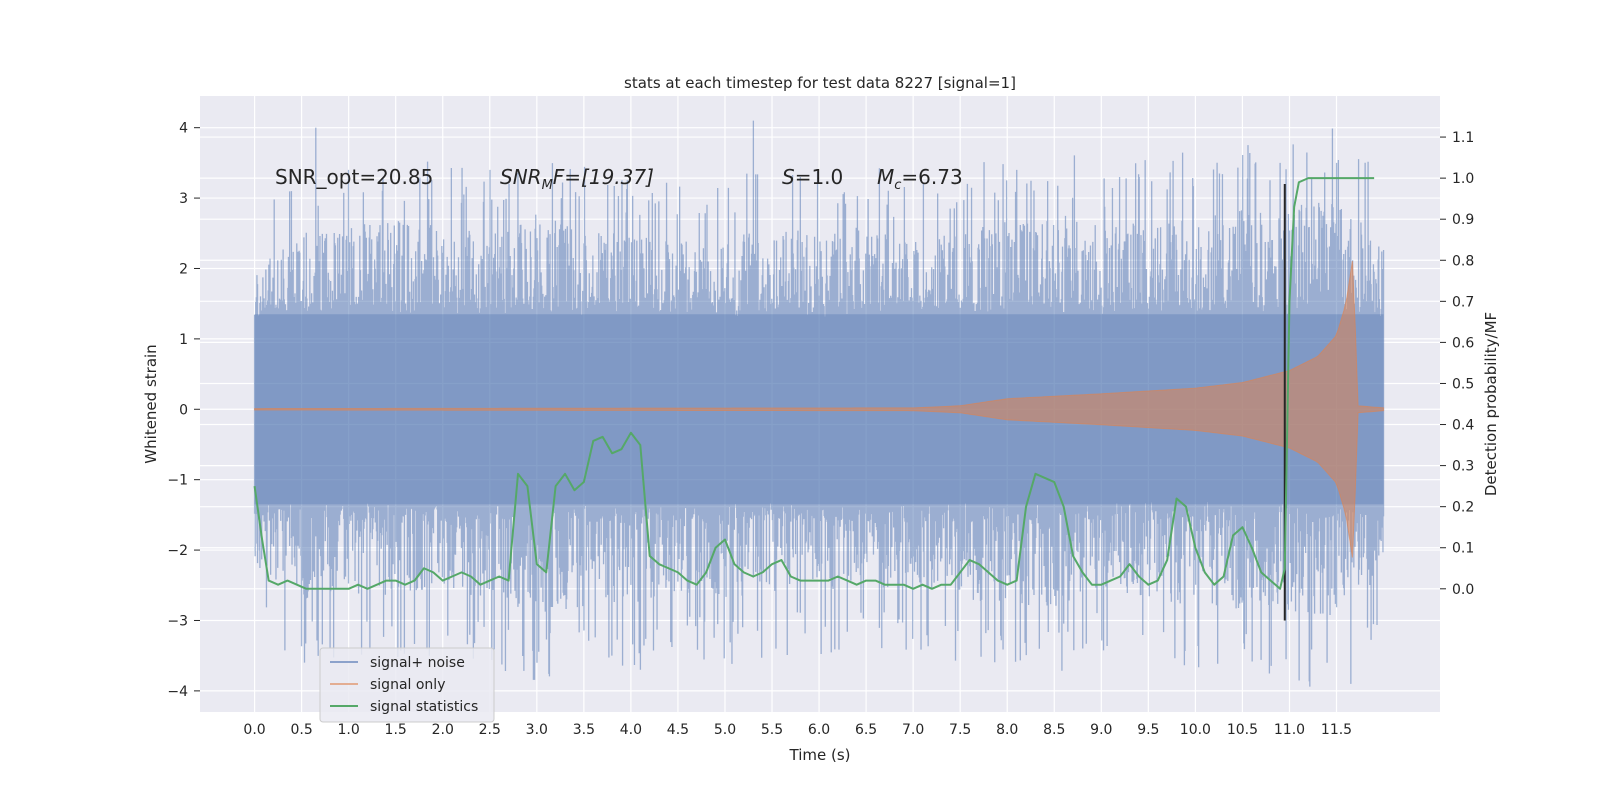  What do you see at coordinates (788, 177) in the screenshot?
I see `s-symbol: S` at bounding box center [788, 177].